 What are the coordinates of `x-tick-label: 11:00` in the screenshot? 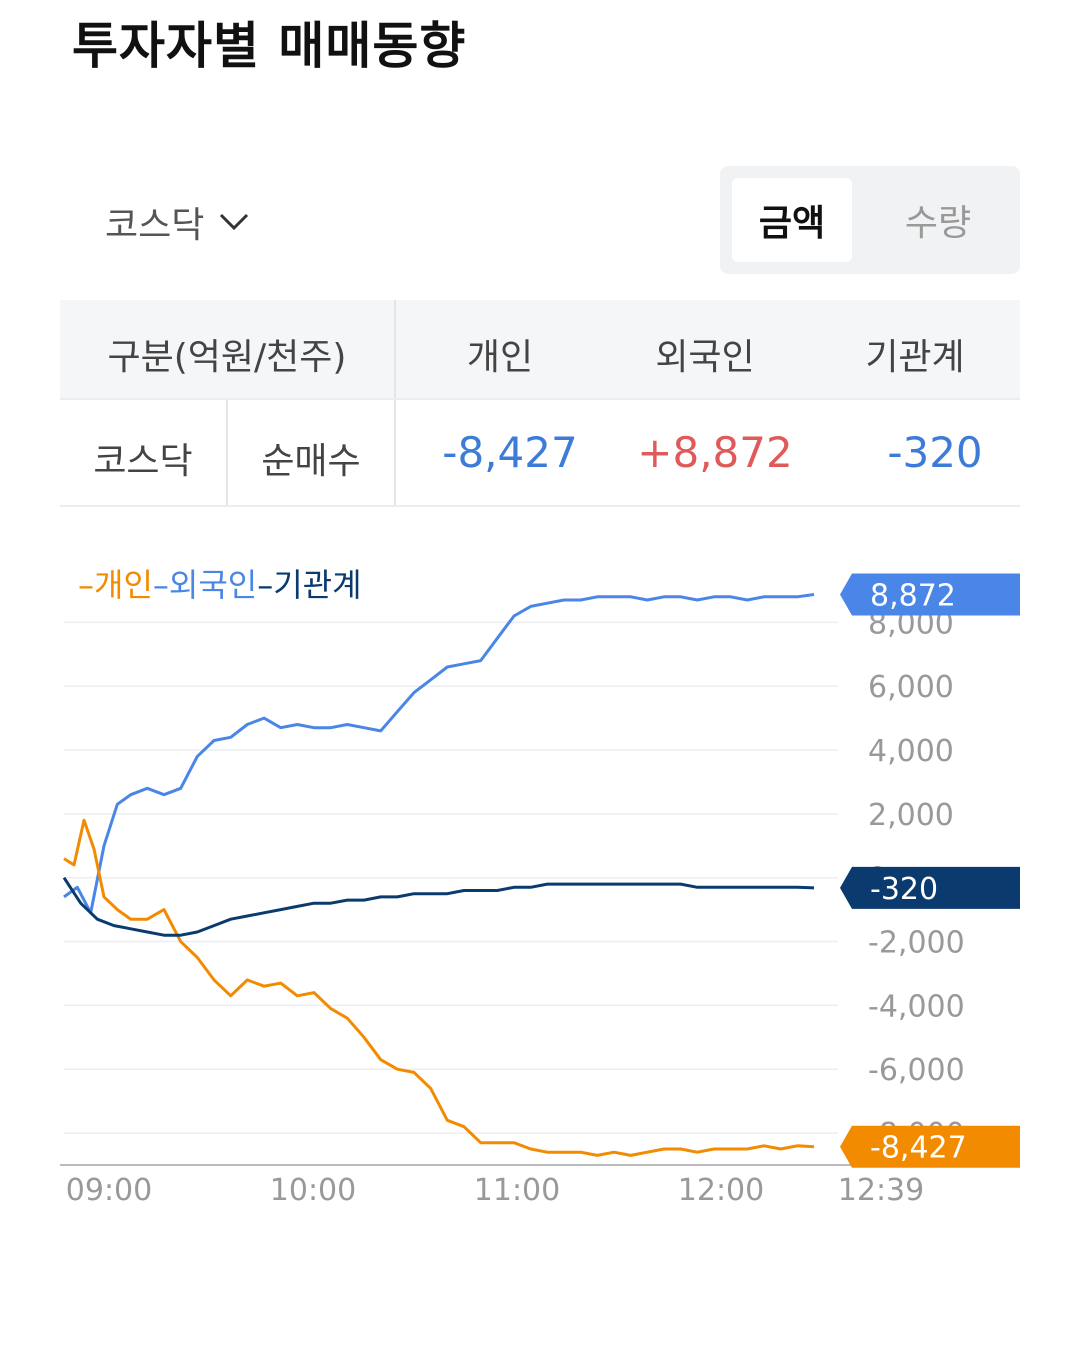 It's located at (517, 1190).